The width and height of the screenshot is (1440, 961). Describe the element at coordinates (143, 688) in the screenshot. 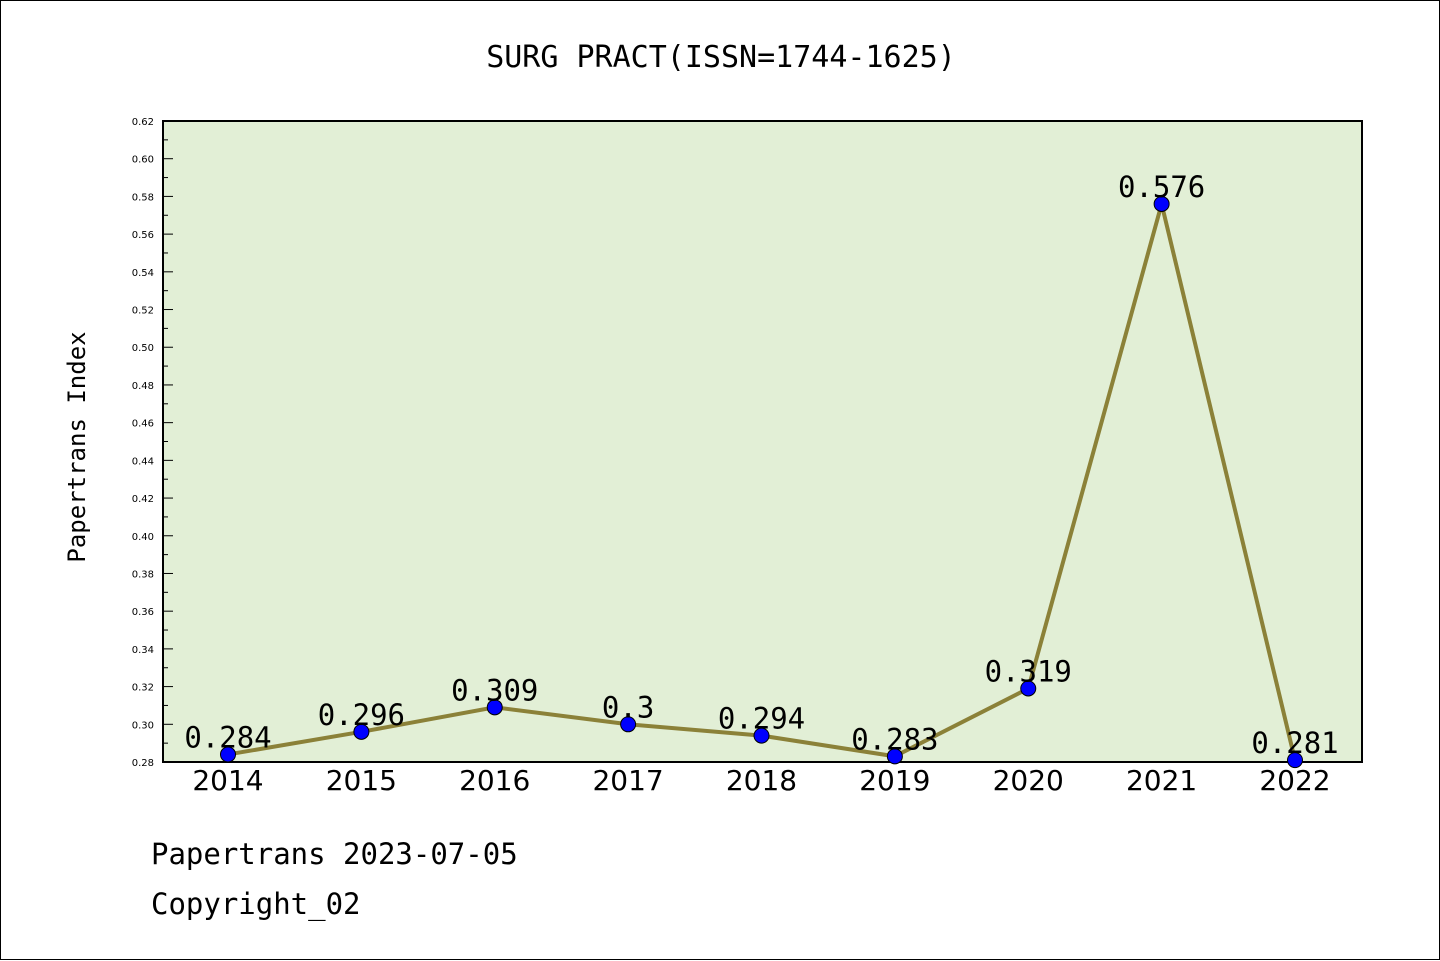

I see `y-tick-label: 0.32` at that location.